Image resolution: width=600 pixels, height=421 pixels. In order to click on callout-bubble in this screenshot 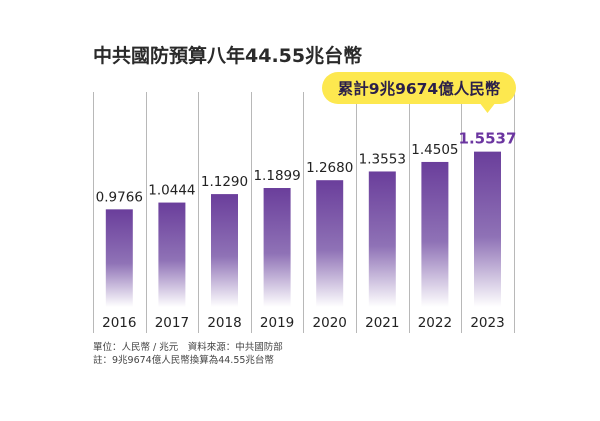, I will do `click(419, 92)`.